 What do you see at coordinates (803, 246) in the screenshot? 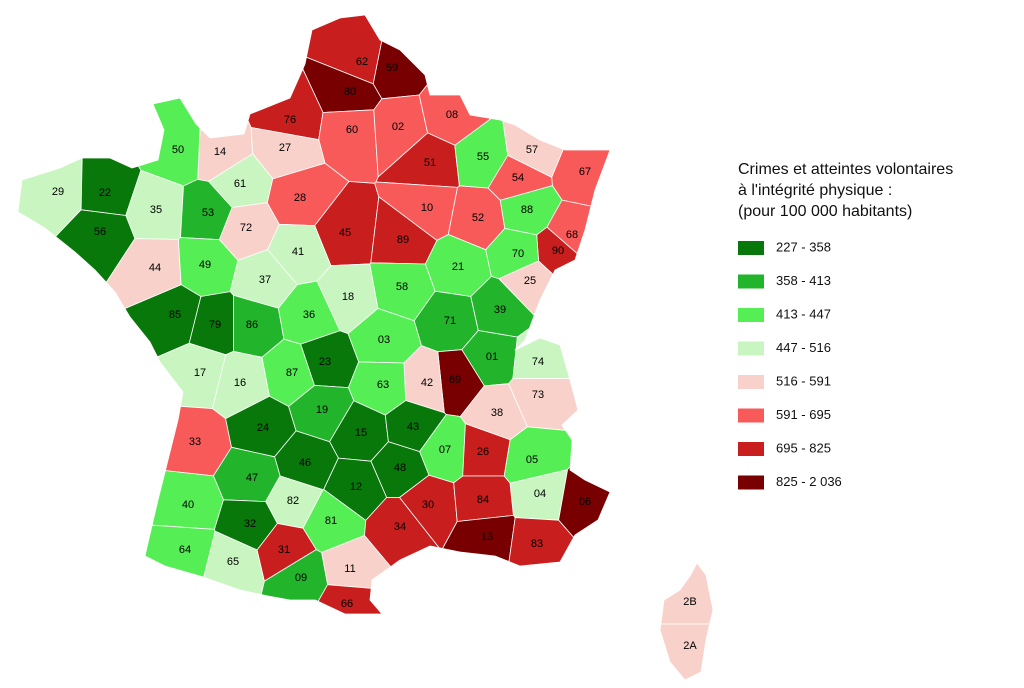
I see `legend-label: 227 - 358` at bounding box center [803, 246].